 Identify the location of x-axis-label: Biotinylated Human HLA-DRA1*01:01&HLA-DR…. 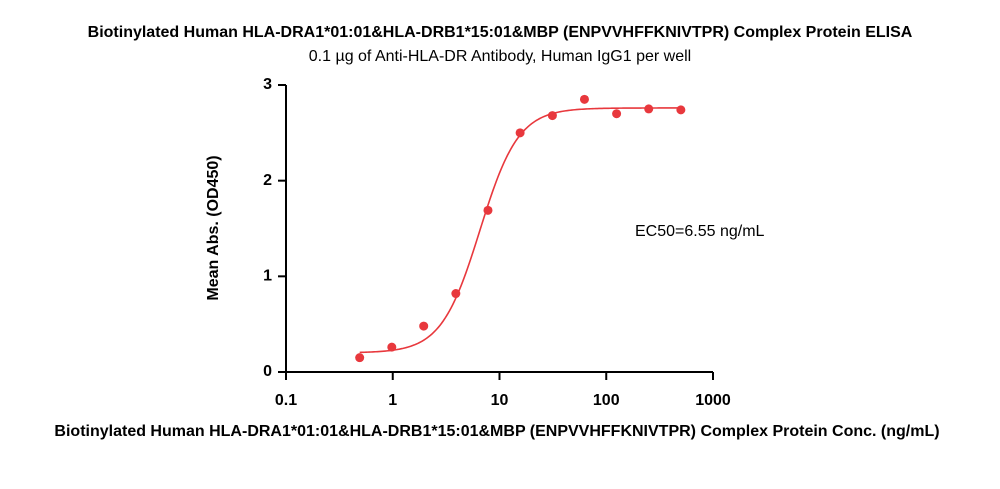
(496, 431).